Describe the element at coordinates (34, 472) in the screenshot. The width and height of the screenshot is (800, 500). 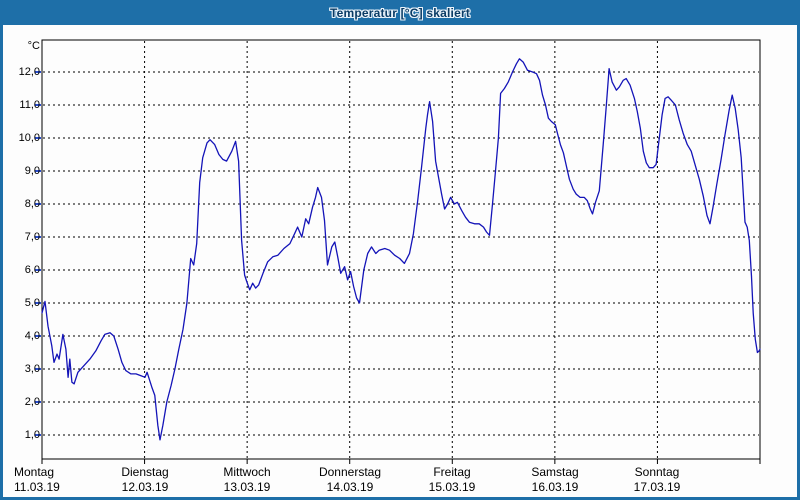
I see `day-name: Montag` at that location.